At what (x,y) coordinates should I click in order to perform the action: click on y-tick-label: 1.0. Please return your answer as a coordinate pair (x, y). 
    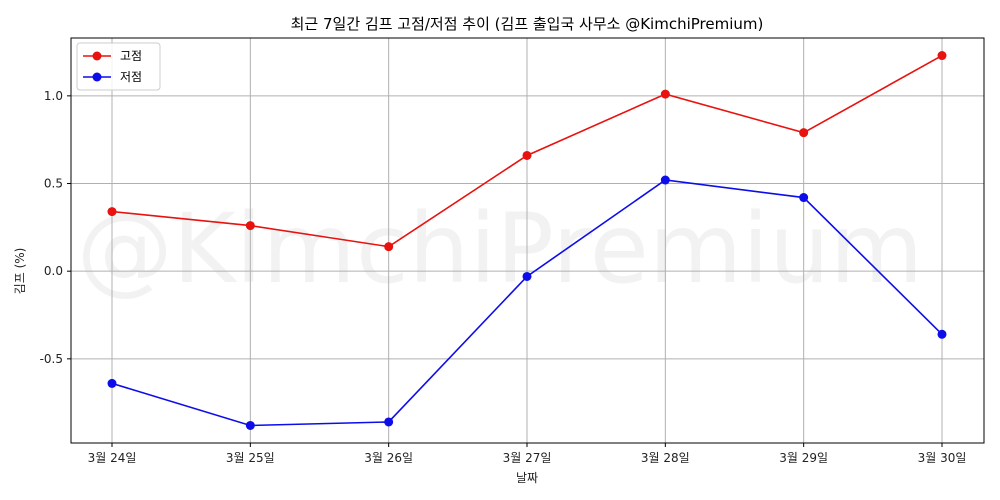
    Looking at the image, I should click on (53, 96).